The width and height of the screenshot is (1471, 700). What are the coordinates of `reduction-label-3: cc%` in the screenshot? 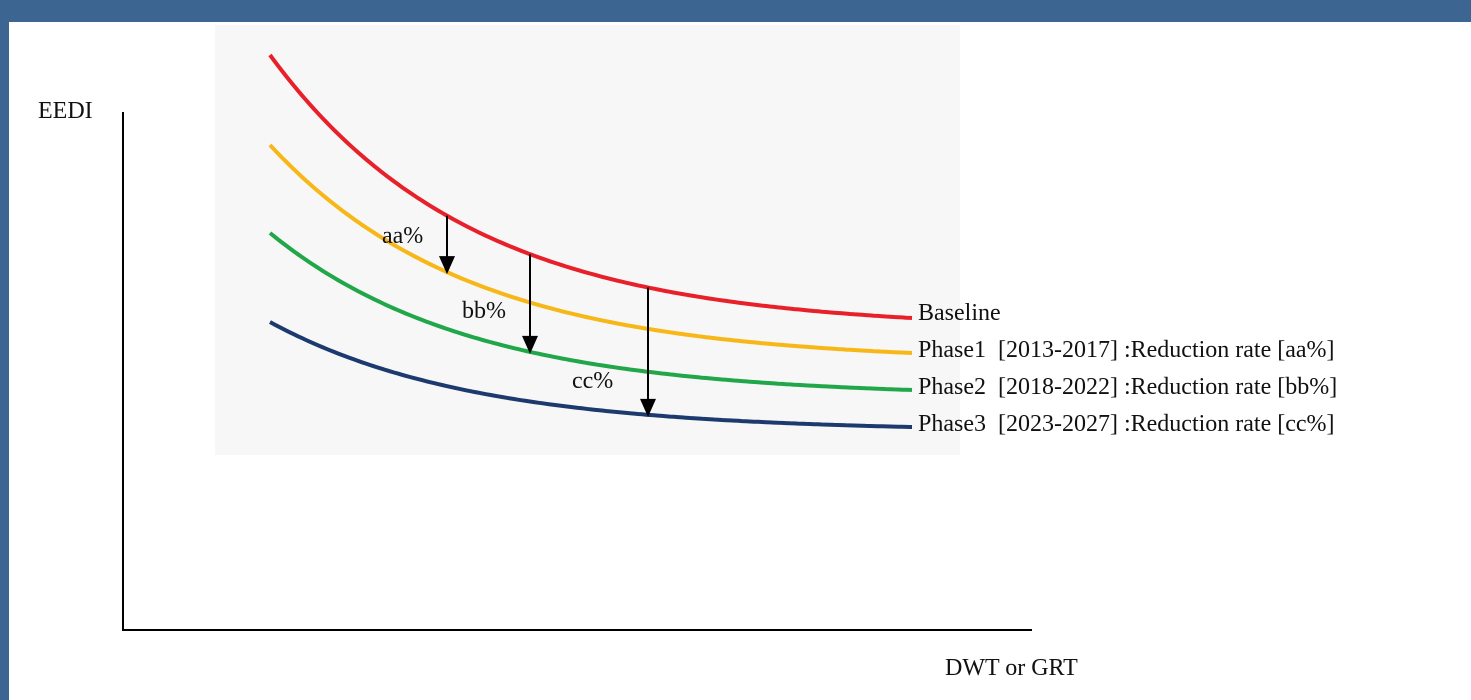 It's located at (592, 381).